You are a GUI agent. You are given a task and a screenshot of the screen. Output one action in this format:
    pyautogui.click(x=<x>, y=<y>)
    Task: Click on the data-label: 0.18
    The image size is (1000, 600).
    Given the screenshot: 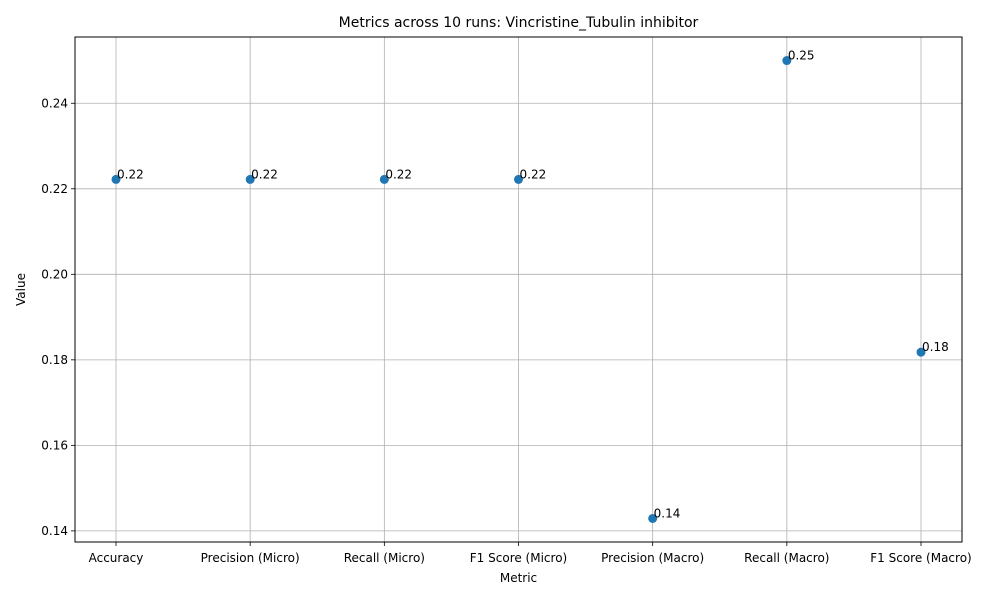 What is the action you would take?
    pyautogui.click(x=935, y=347)
    